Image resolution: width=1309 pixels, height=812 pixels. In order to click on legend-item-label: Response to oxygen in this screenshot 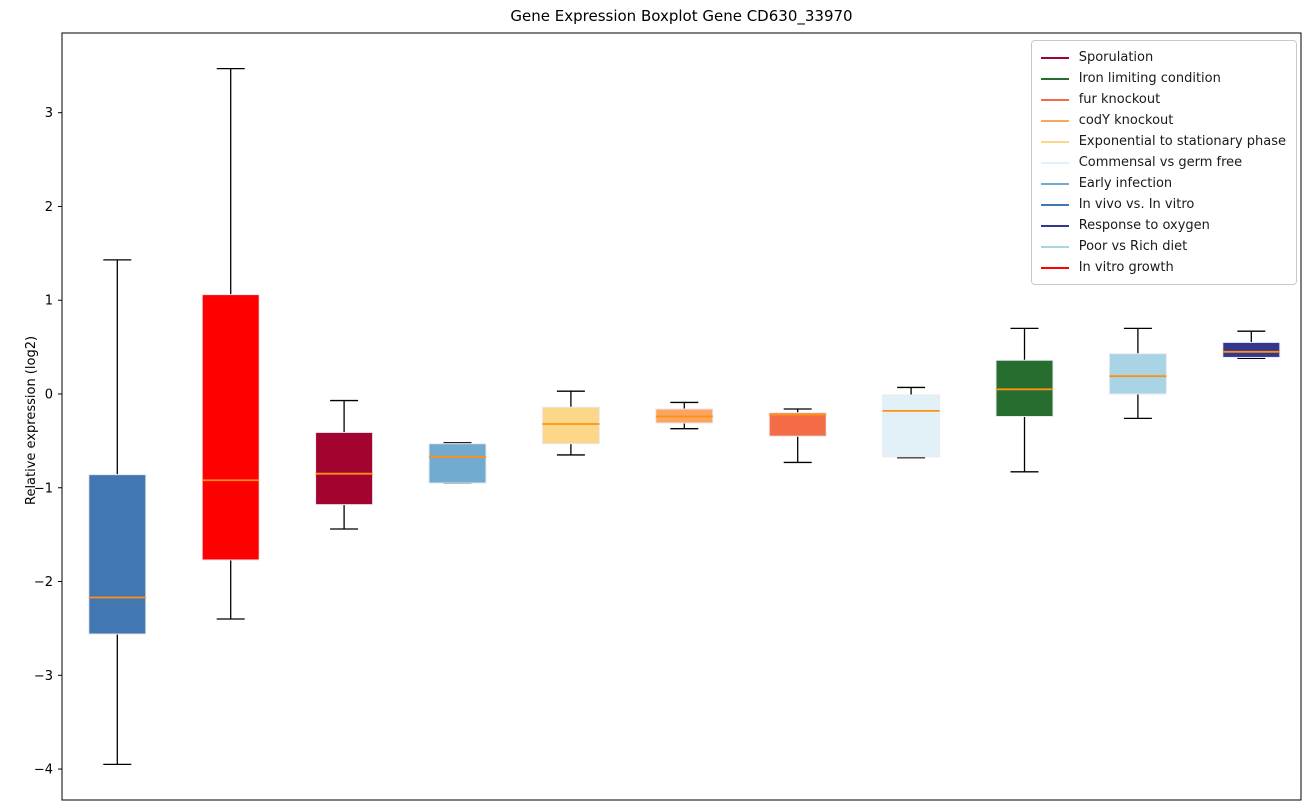, I will do `click(1144, 225)`.